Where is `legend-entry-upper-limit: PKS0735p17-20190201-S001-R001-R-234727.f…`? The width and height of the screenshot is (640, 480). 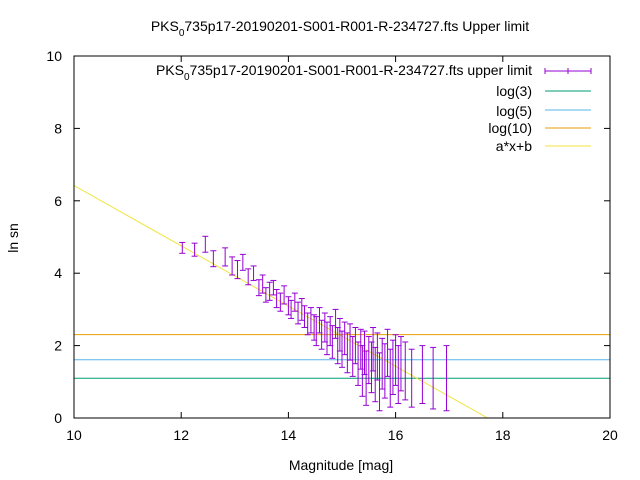 legend-entry-upper-limit: PKS0735p17-20190201-S001-R001-R-234727.f… is located at coordinates (374, 72).